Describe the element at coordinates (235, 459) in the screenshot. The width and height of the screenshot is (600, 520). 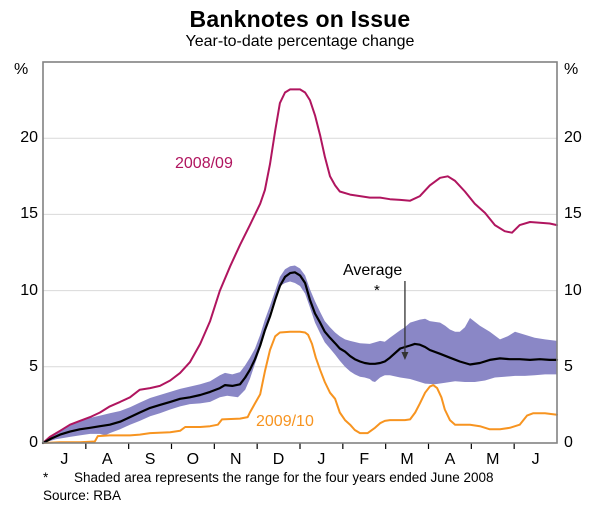
I see `x-tick-label-4-N: N` at that location.